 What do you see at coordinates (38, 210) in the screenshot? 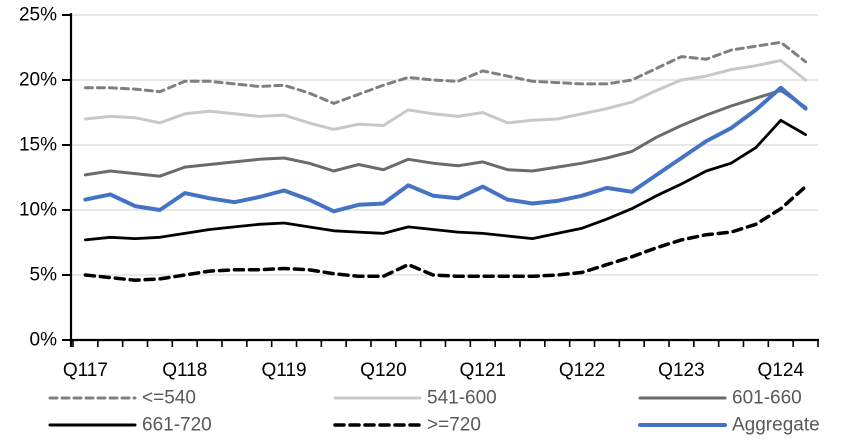
I see `y-axis-label: 10%` at bounding box center [38, 210].